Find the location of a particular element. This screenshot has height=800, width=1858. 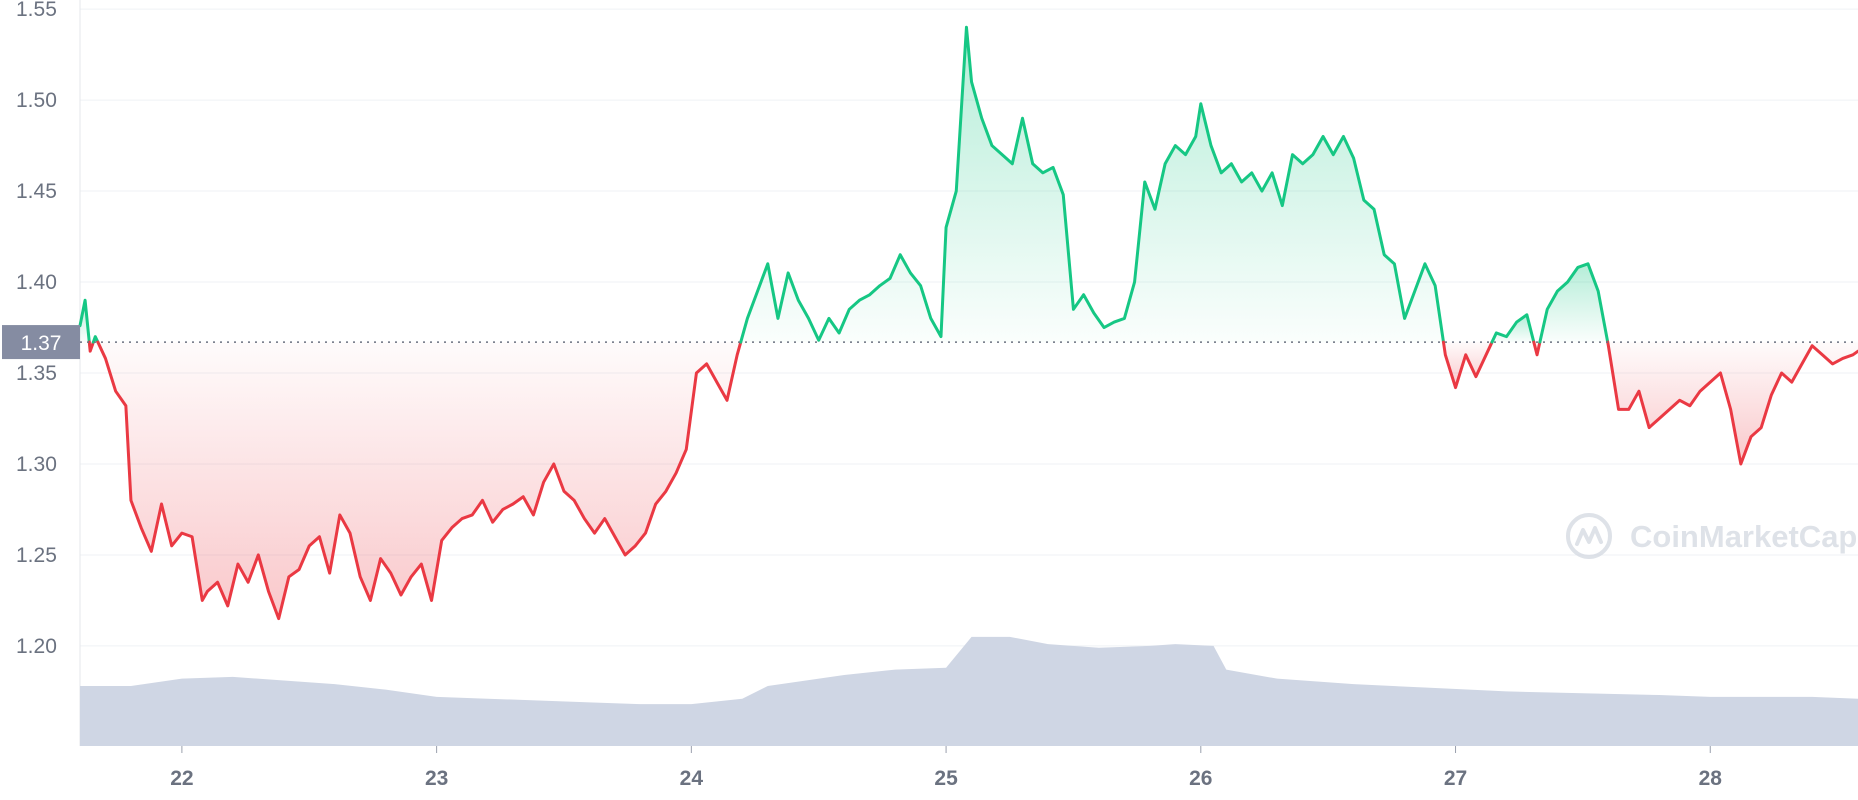

y-tick-label: 1.40 is located at coordinates (36, 282).